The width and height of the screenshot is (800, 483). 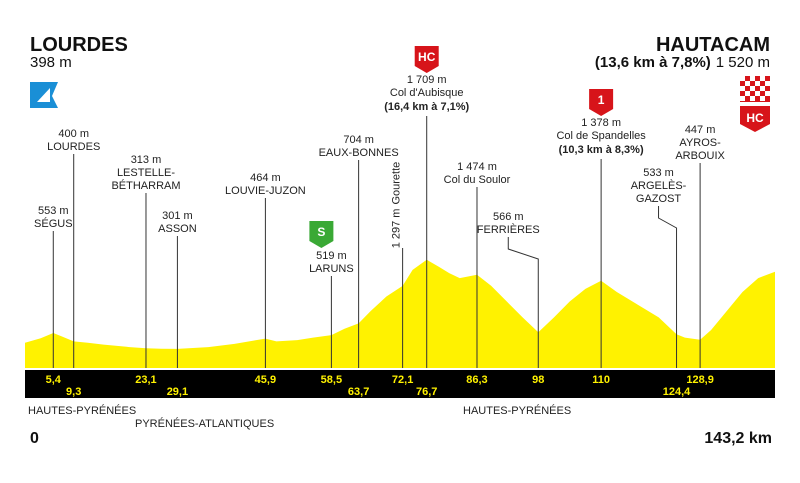 What do you see at coordinates (145, 380) in the screenshot?
I see `km-label: 23,1` at bounding box center [145, 380].